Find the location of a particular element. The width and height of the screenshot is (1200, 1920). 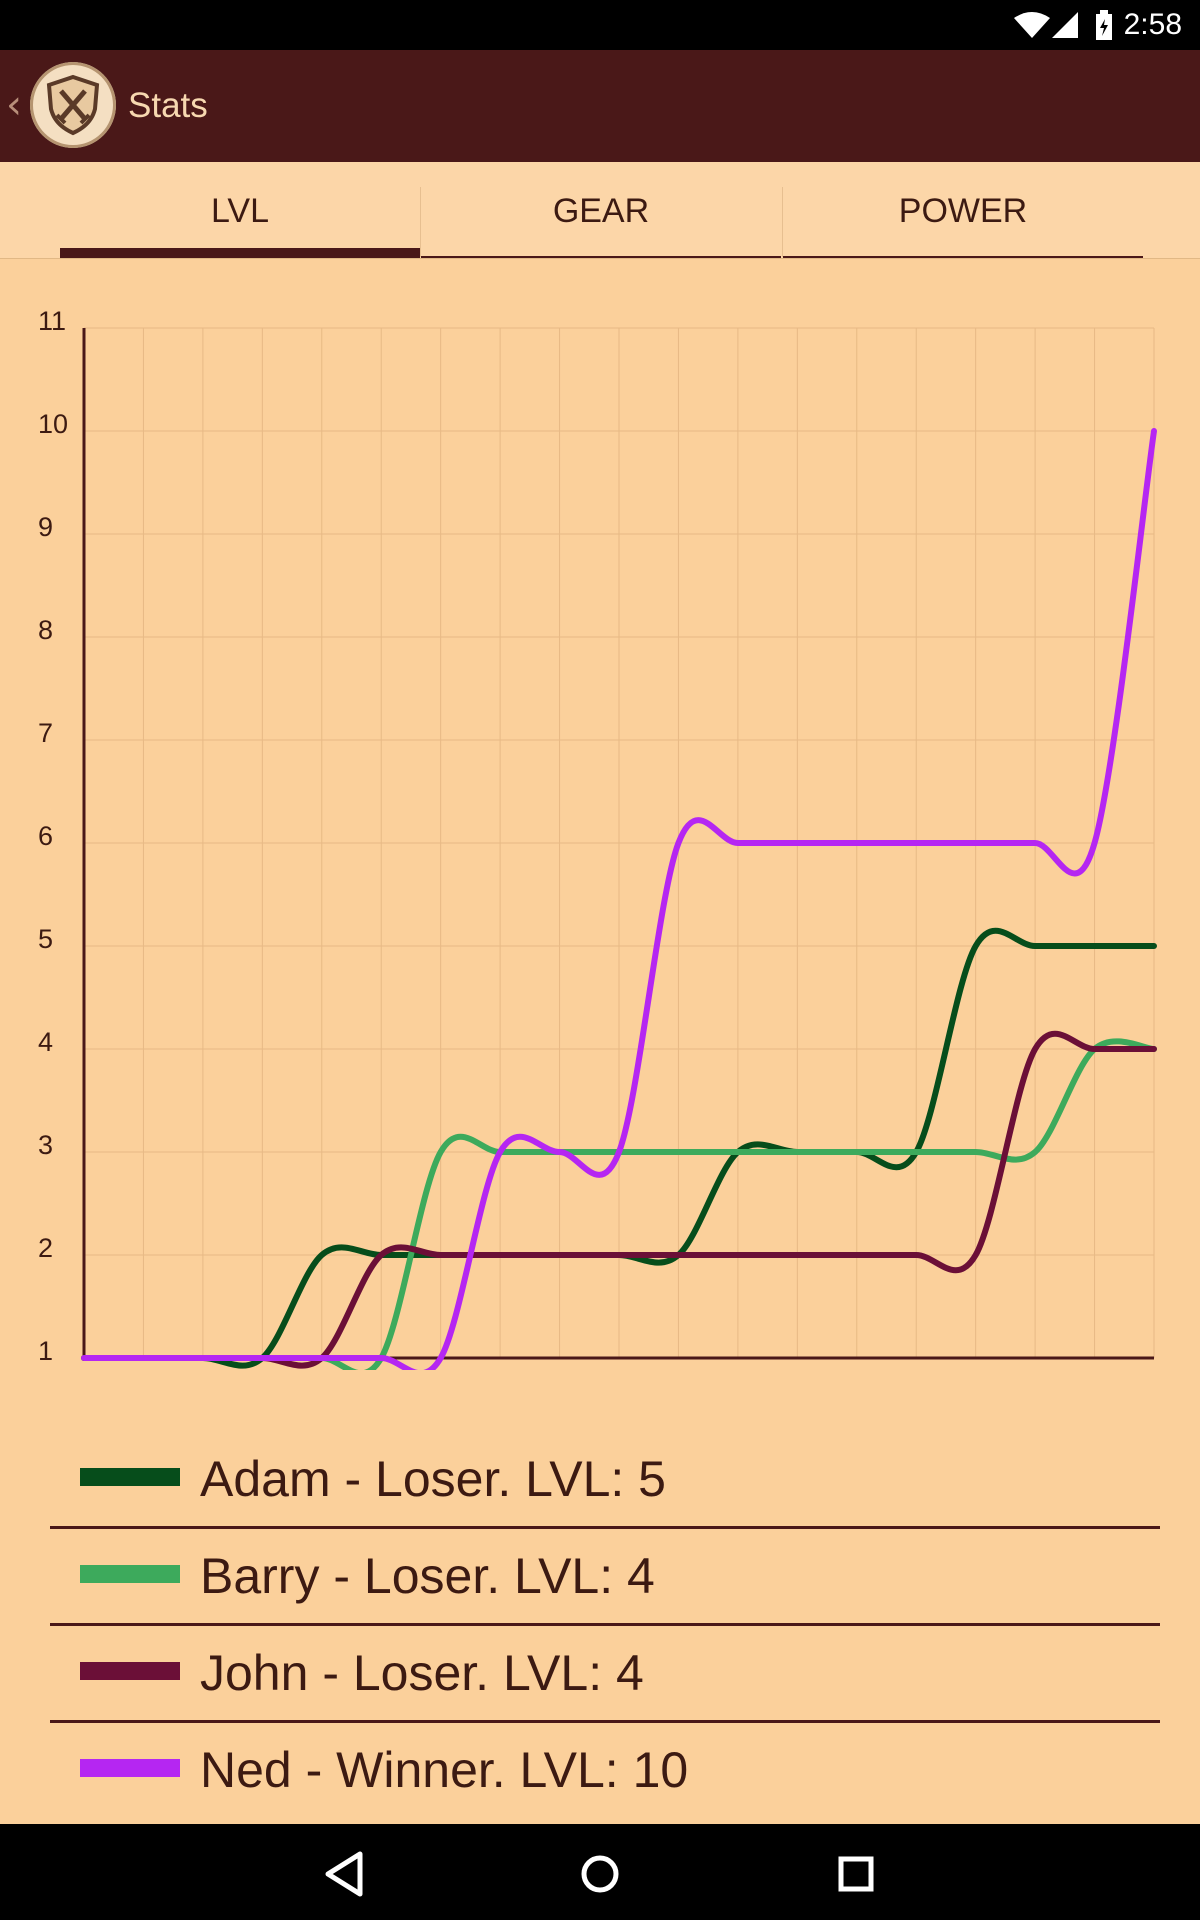

tab-power-indicator is located at coordinates (963, 257).